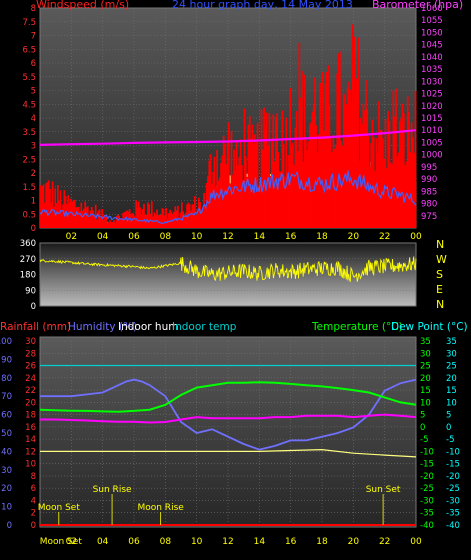 This screenshot has width=471, height=560. Describe the element at coordinates (33, 526) in the screenshot. I see `rain-tick-label: 0` at that location.